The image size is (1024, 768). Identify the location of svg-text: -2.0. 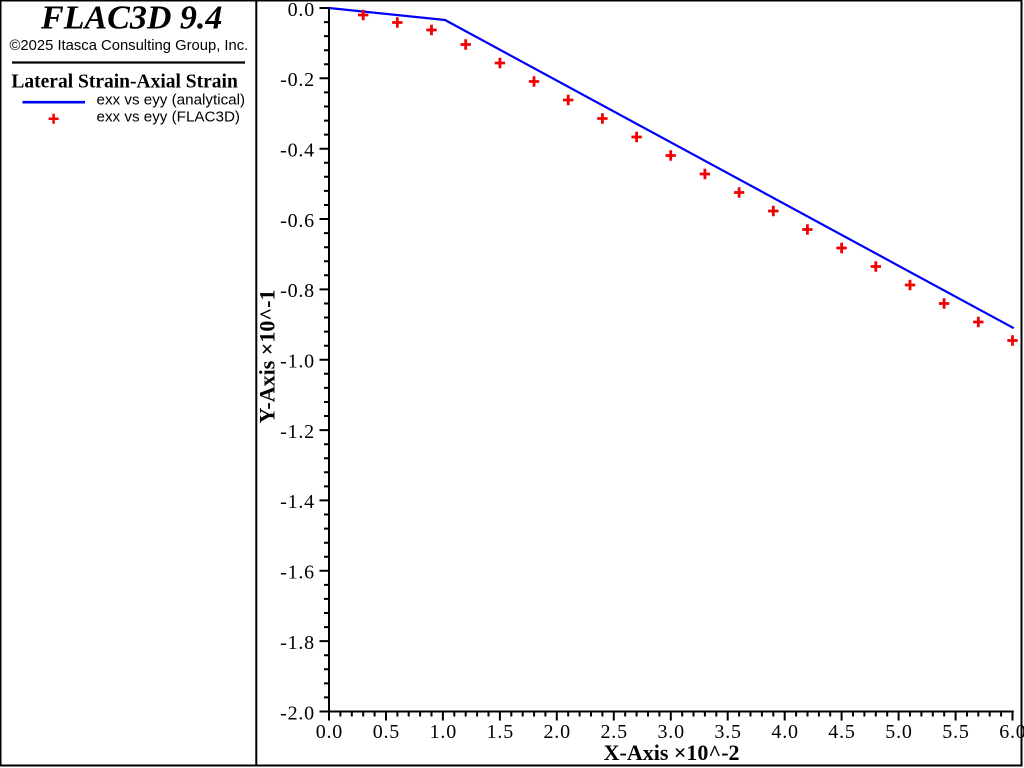
(297, 713).